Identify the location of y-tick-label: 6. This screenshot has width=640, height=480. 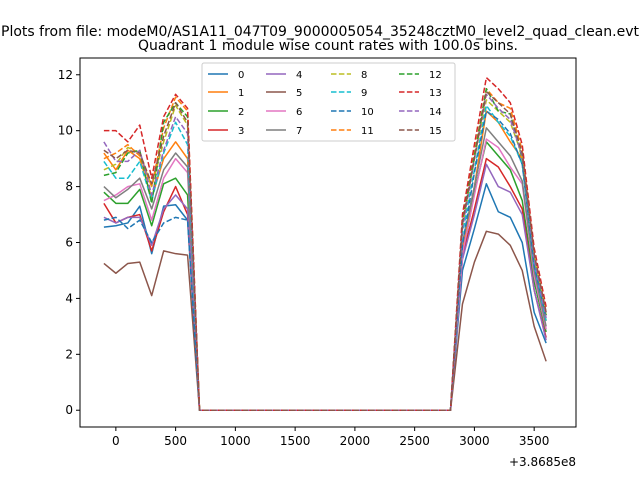
(69, 243).